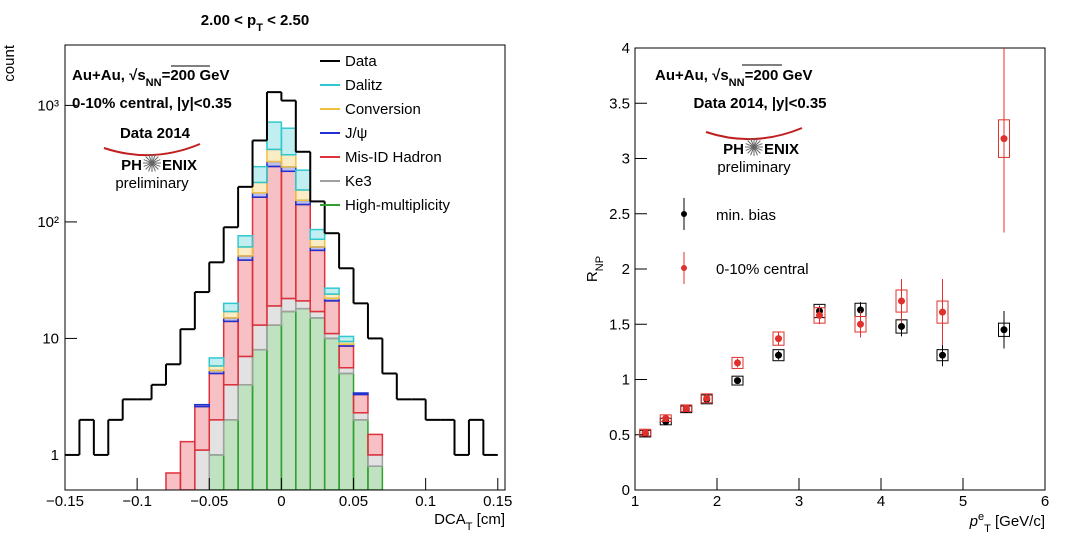 The height and width of the screenshot is (539, 1085). Describe the element at coordinates (799, 501) in the screenshot. I see `x-tick-label: 3` at that location.